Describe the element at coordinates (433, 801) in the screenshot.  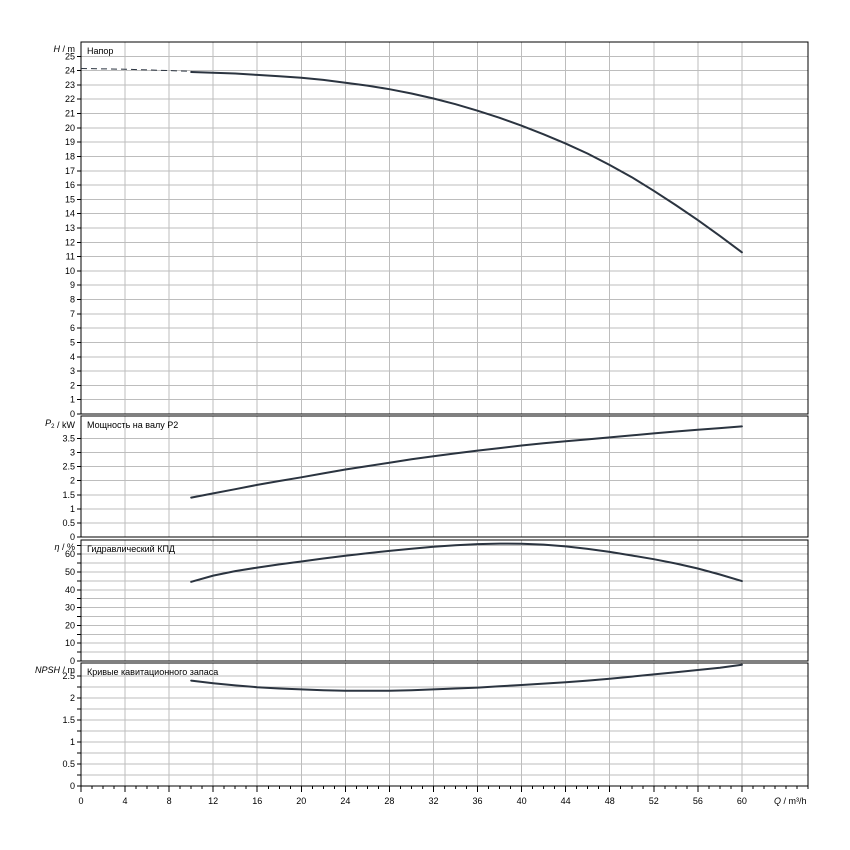
I see `x-tick-label: 32` at that location.